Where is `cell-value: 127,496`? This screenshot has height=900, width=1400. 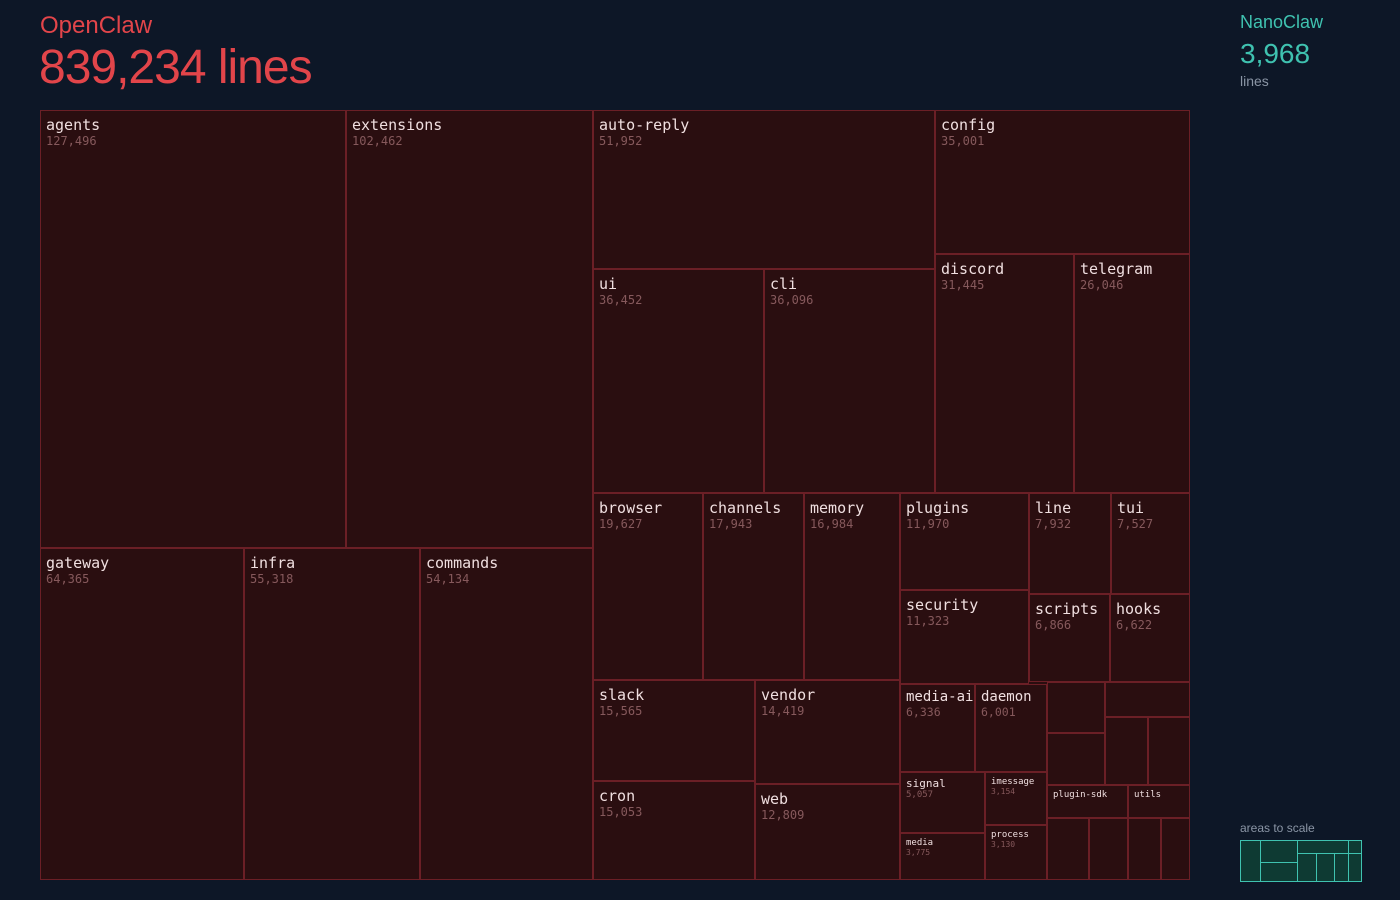 cell-value: 127,496 is located at coordinates (71, 141).